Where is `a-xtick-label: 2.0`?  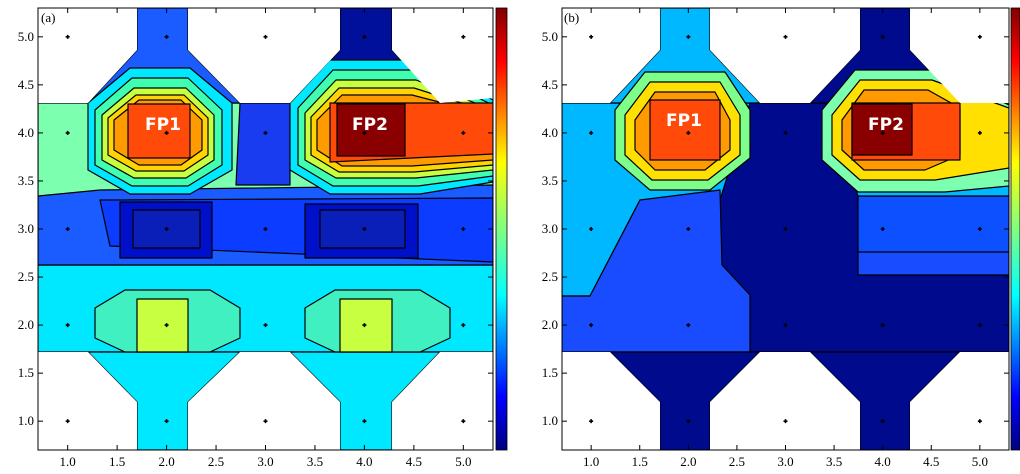 a-xtick-label: 2.0 is located at coordinates (166, 461).